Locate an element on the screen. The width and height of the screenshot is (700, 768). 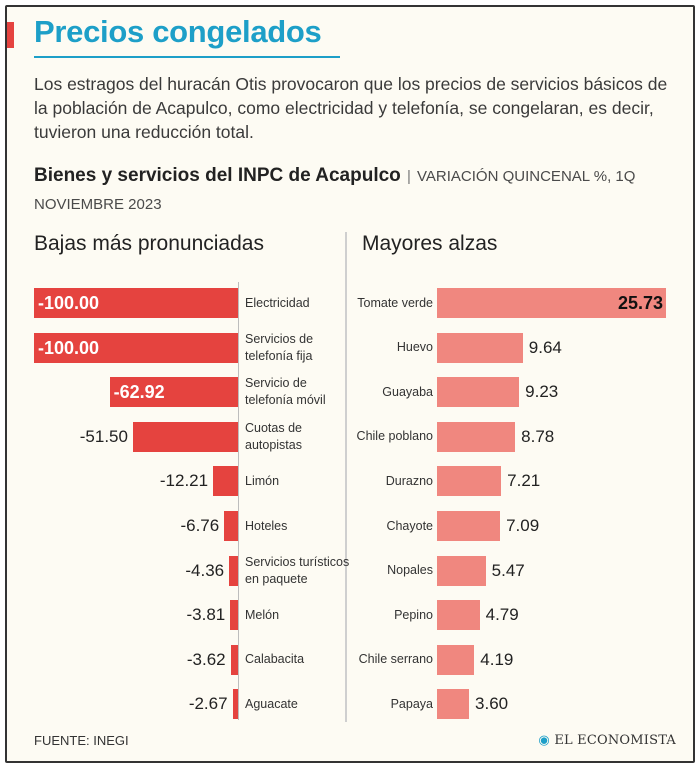
category-label-line: telefonía fija is located at coordinates (279, 355).